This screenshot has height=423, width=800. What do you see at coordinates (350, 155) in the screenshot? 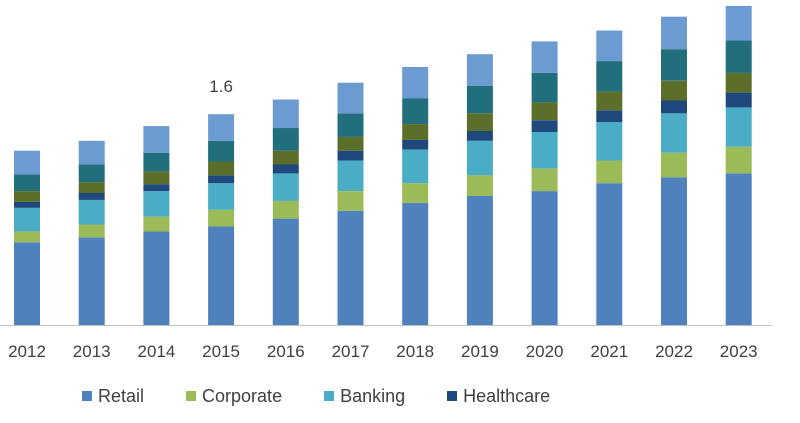
I see `bar-segment-2017-healthcare` at bounding box center [350, 155].